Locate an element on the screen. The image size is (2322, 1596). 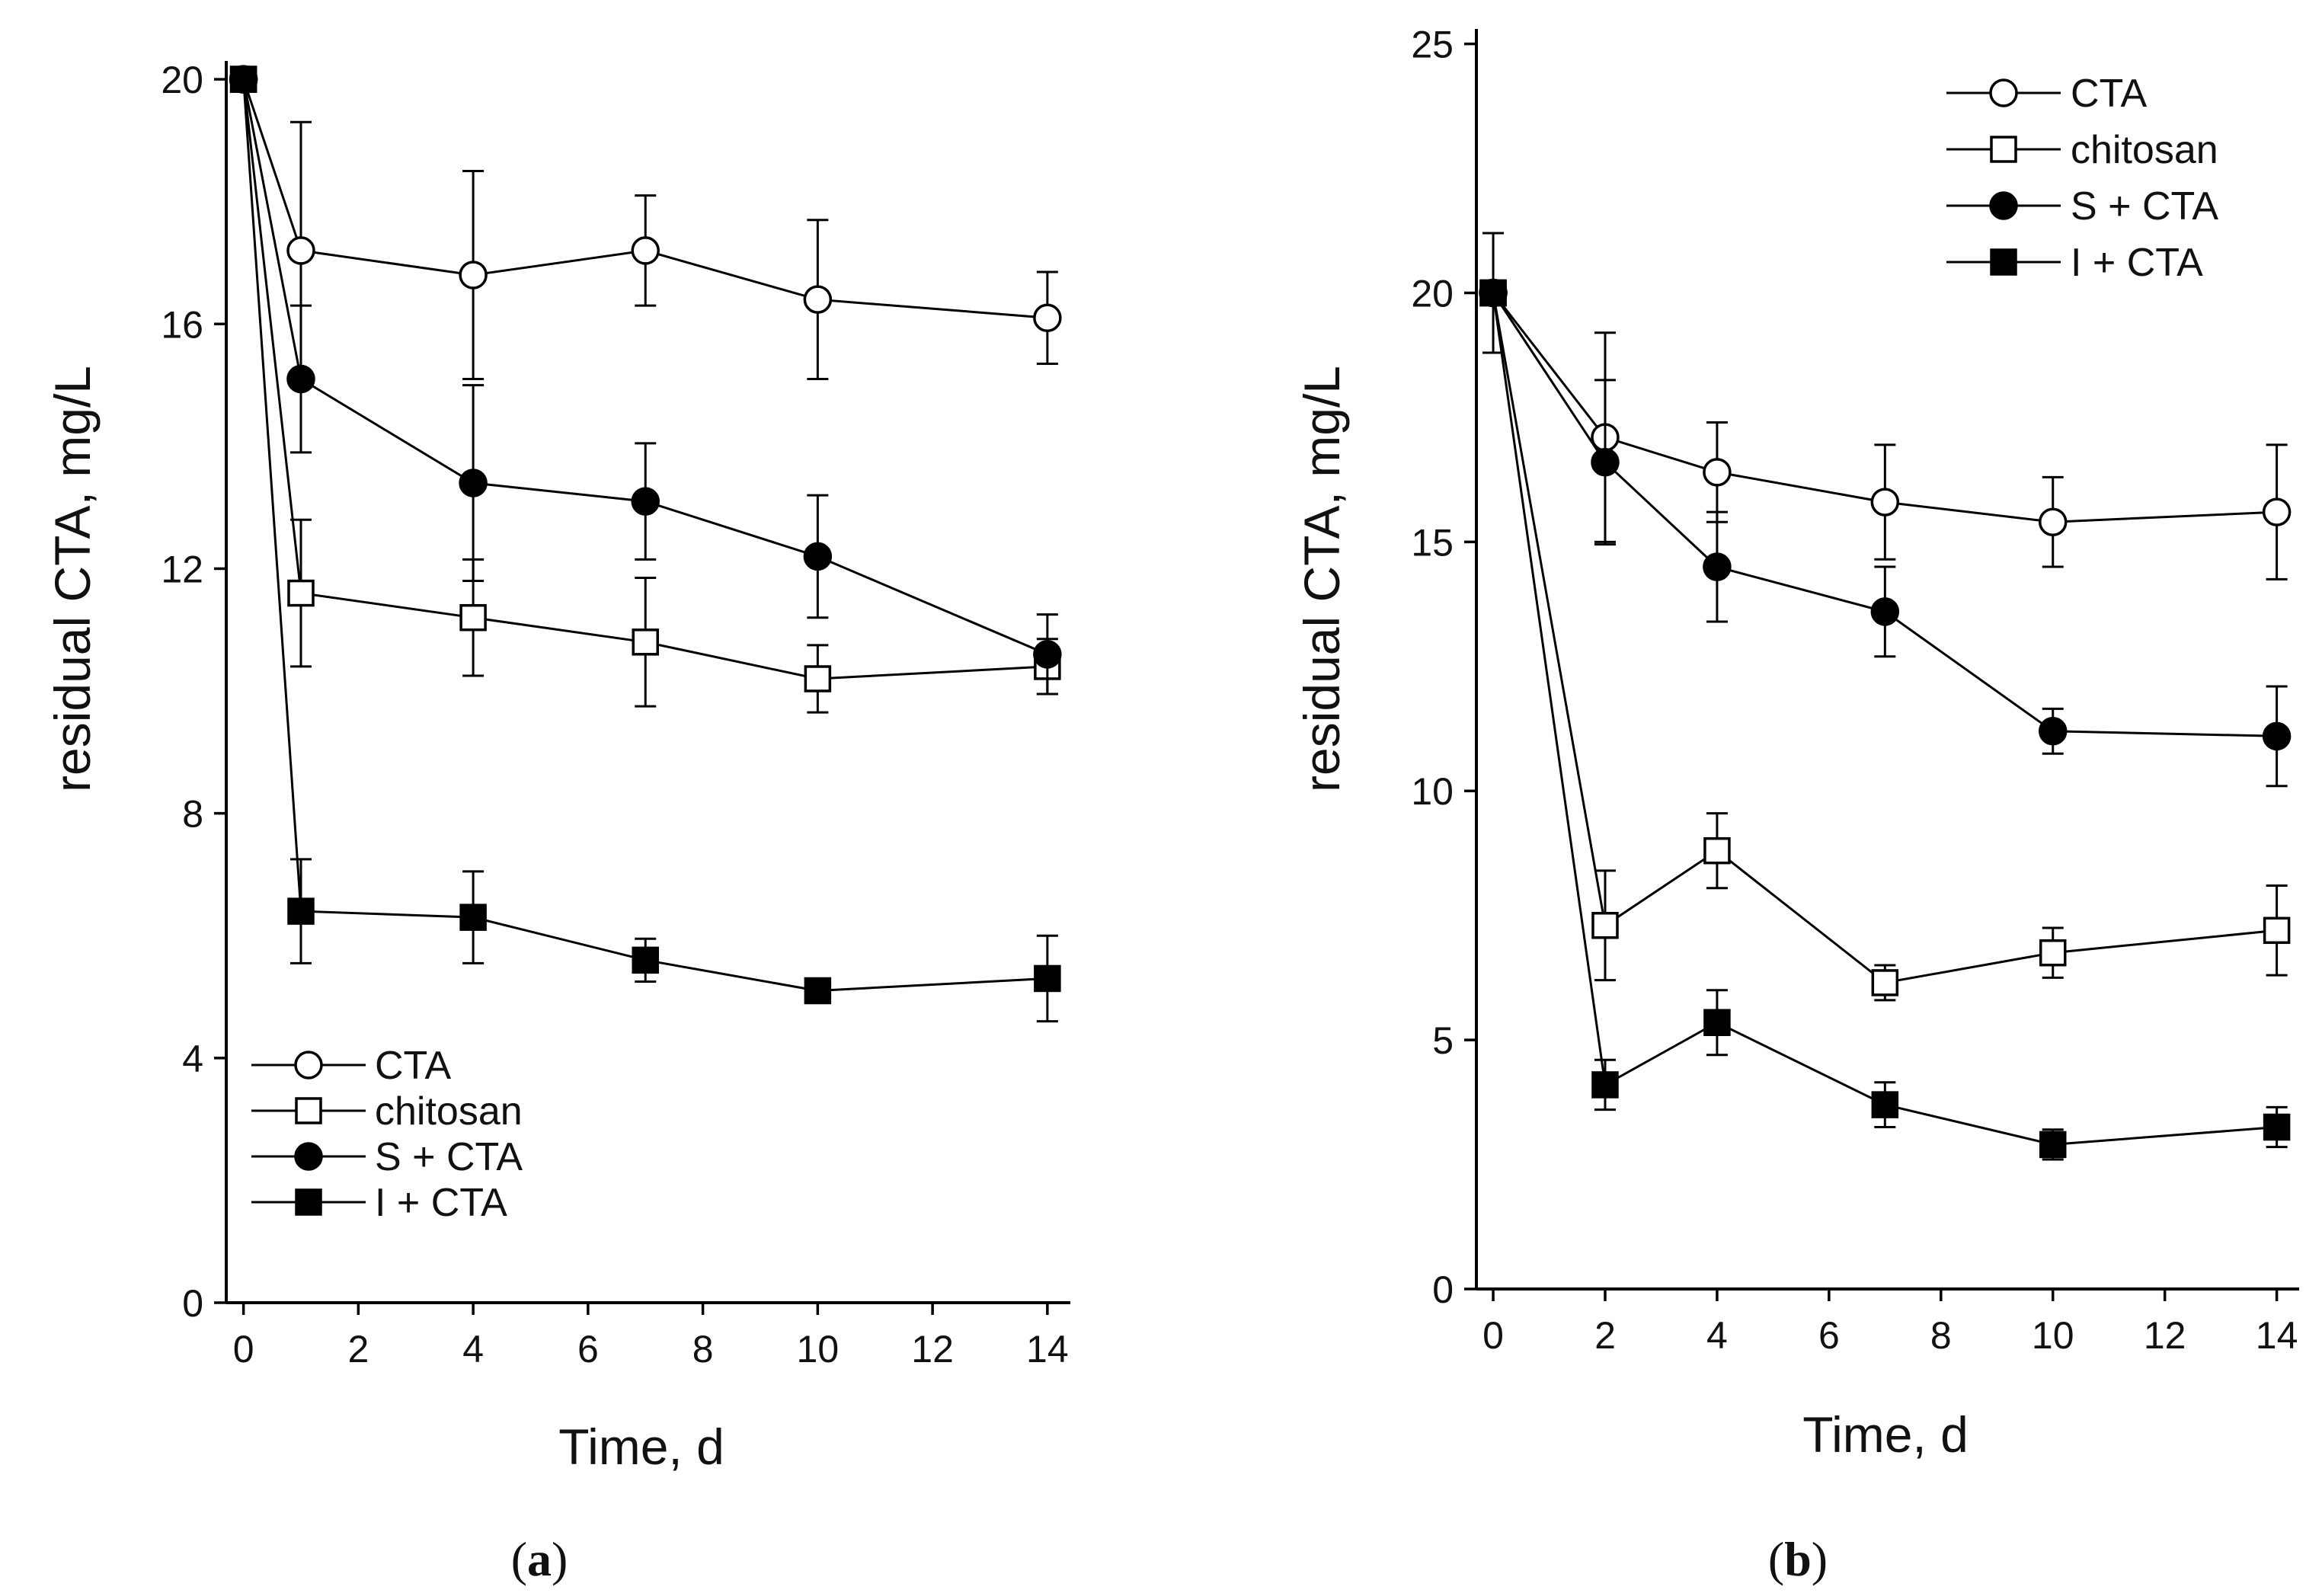
x-tick-label-b: 6 is located at coordinates (1829, 1335).